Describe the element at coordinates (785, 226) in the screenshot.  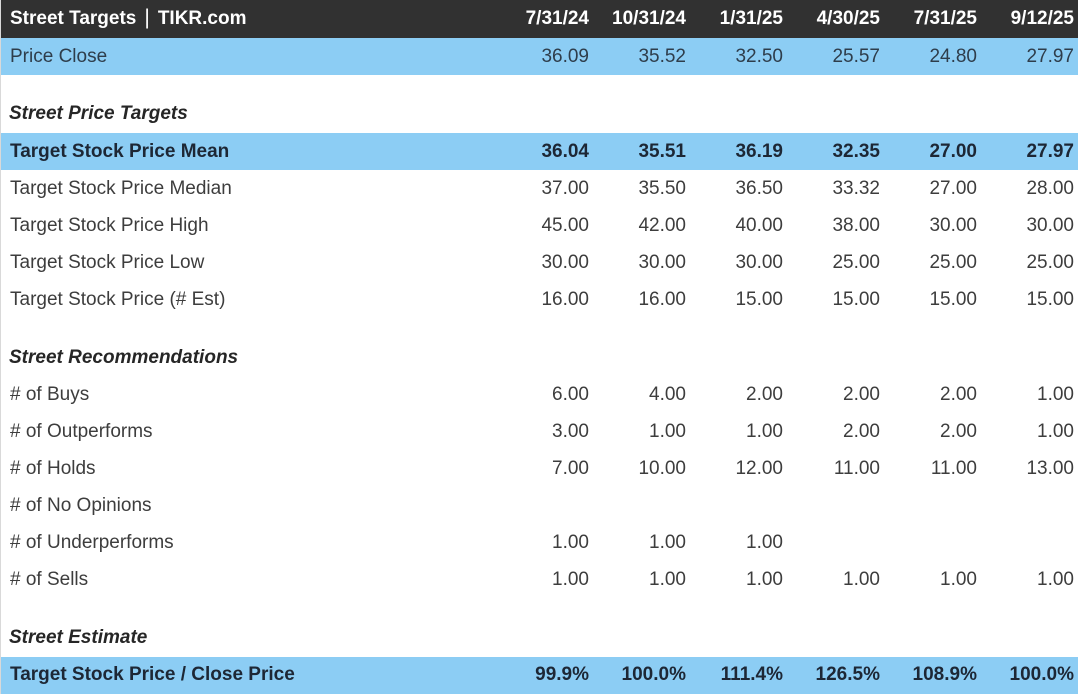
I see `row-values: 45.00 42.00 40.00 38.00 30.00 30.00` at that location.